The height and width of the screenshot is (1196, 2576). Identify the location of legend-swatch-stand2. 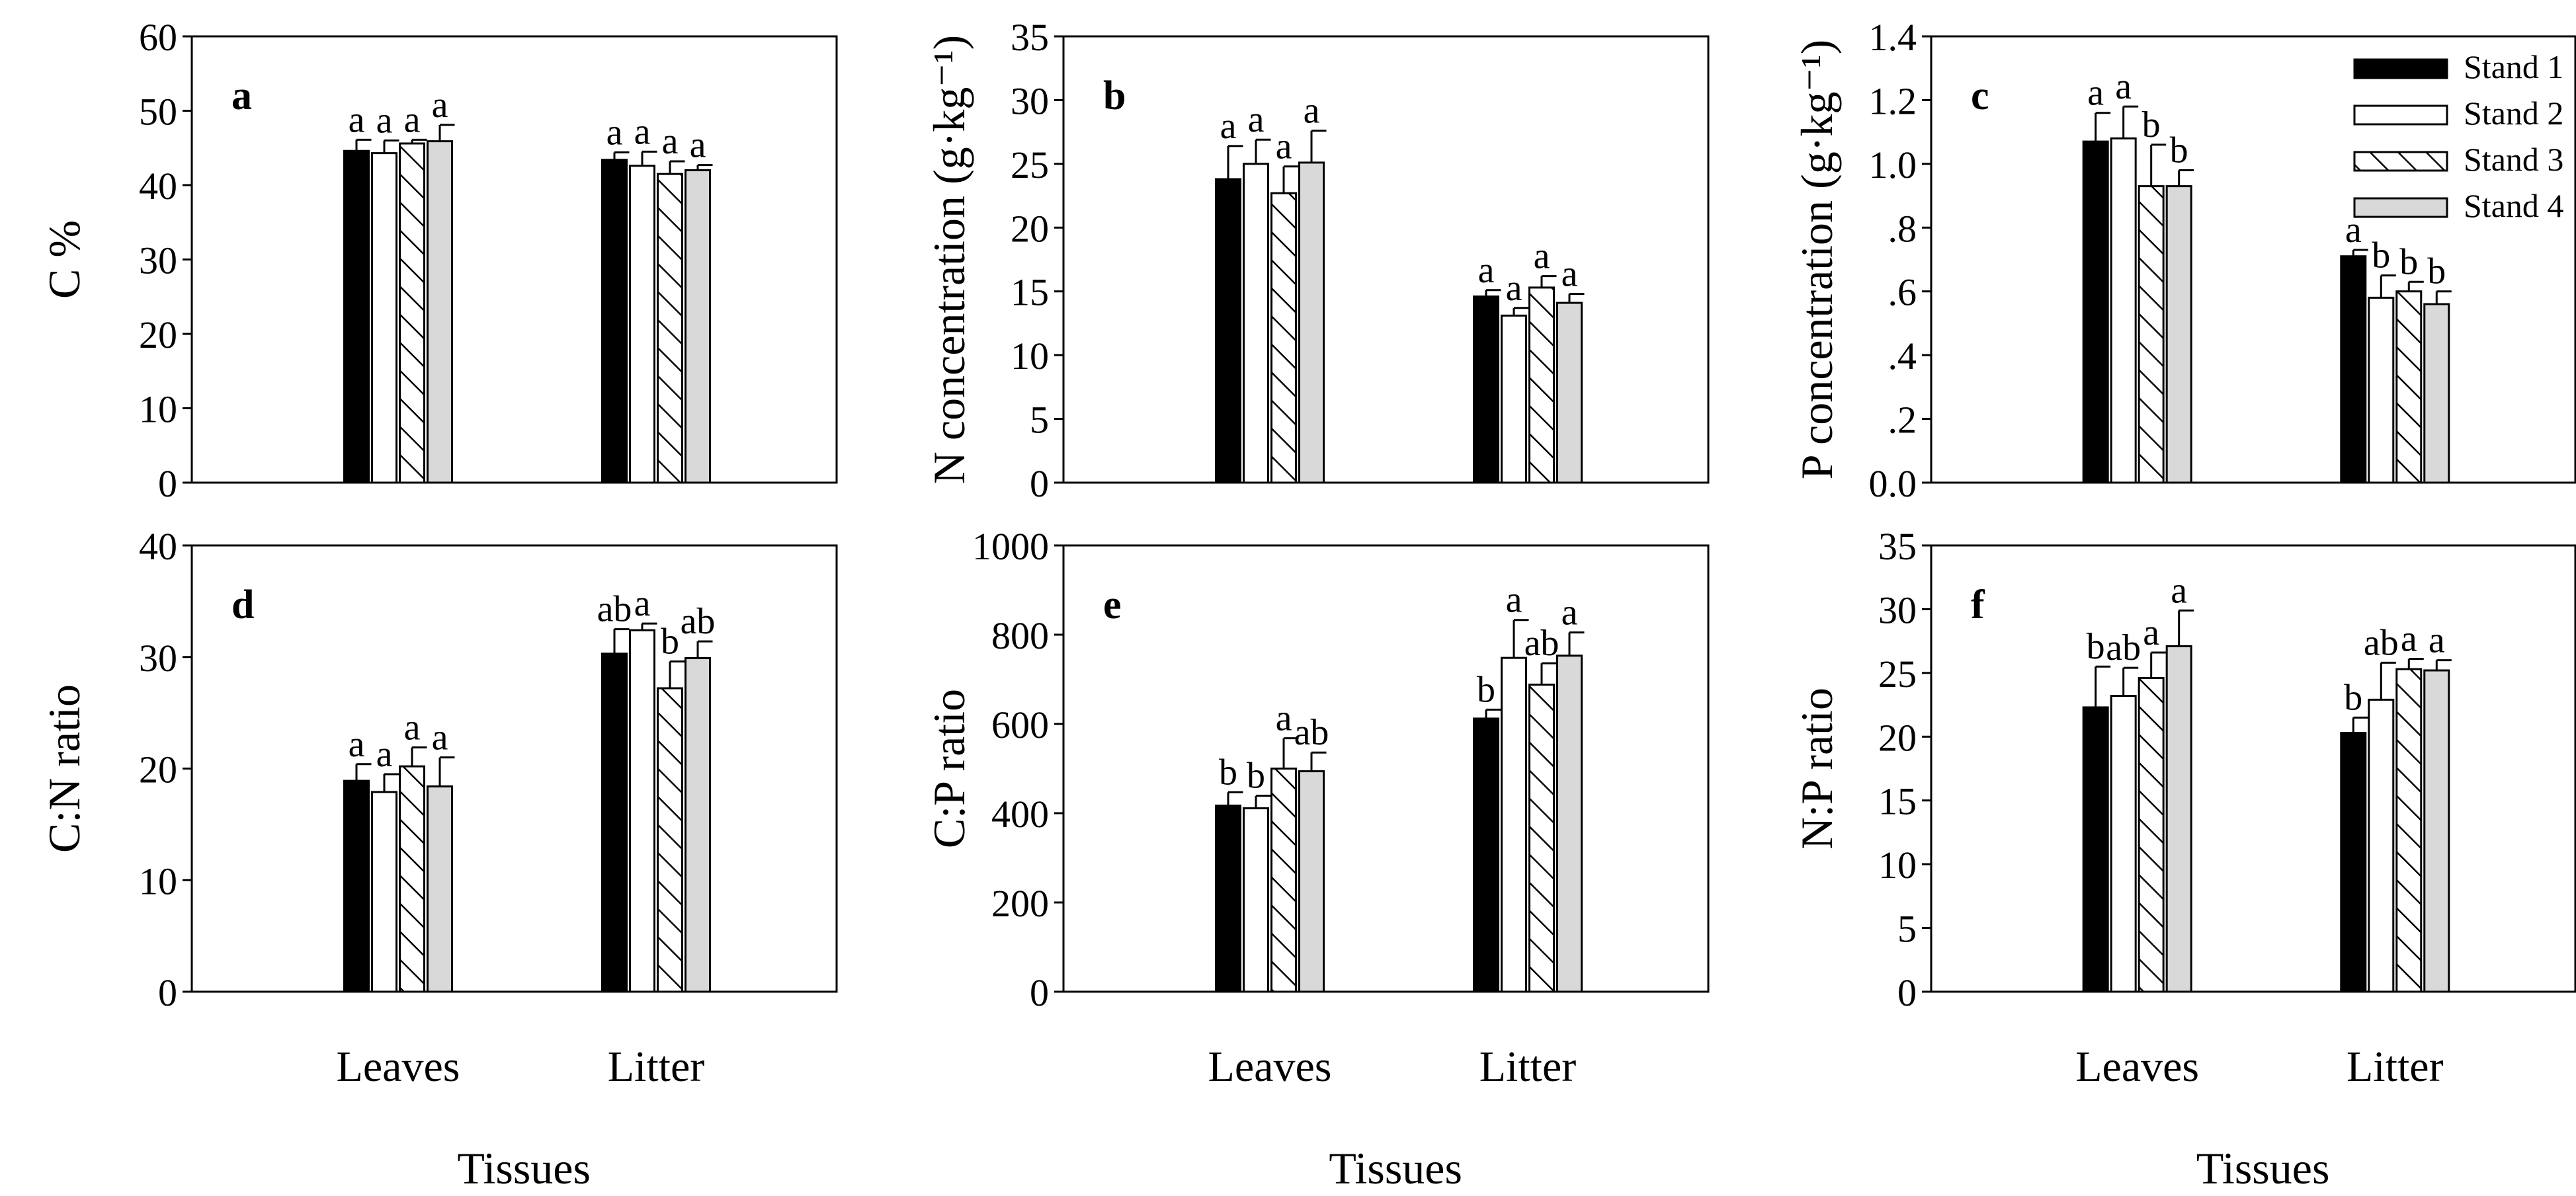
(2400, 115).